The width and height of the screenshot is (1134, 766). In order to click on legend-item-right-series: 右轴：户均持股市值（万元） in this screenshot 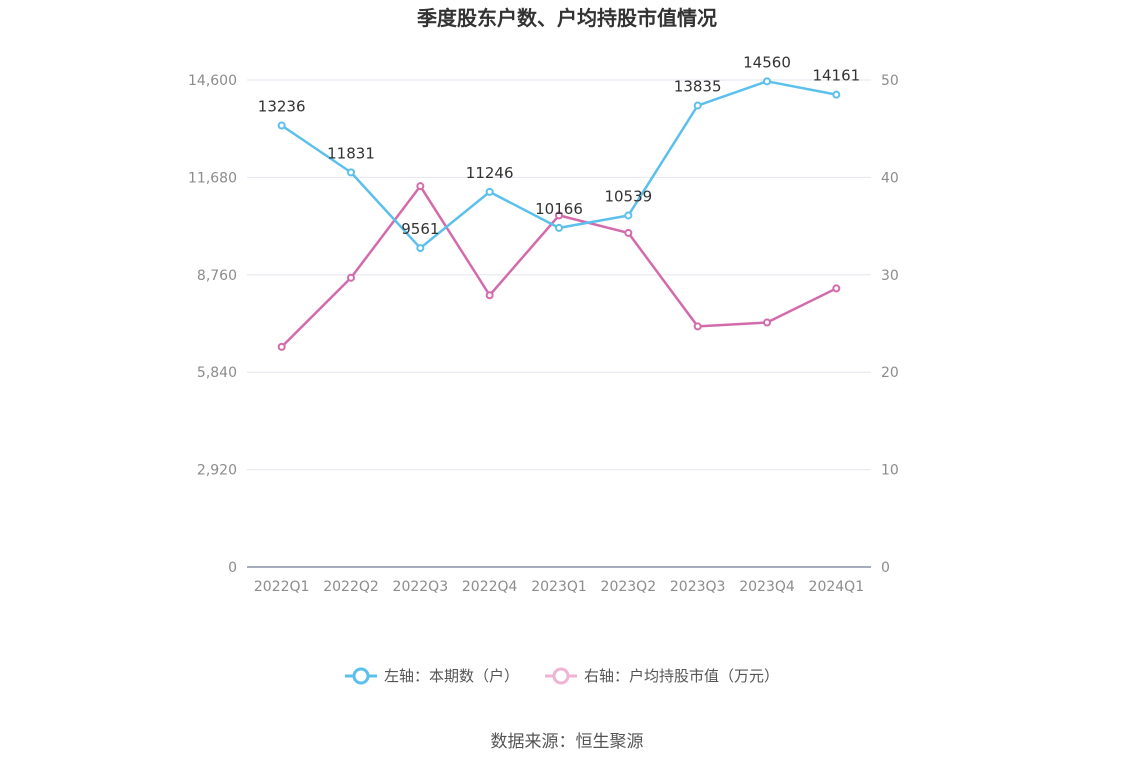, I will do `click(662, 676)`.